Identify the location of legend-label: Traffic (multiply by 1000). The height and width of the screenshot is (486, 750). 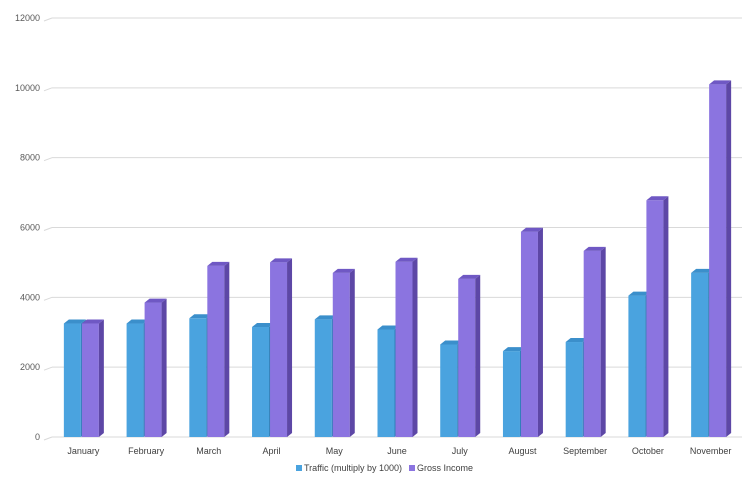
(353, 468).